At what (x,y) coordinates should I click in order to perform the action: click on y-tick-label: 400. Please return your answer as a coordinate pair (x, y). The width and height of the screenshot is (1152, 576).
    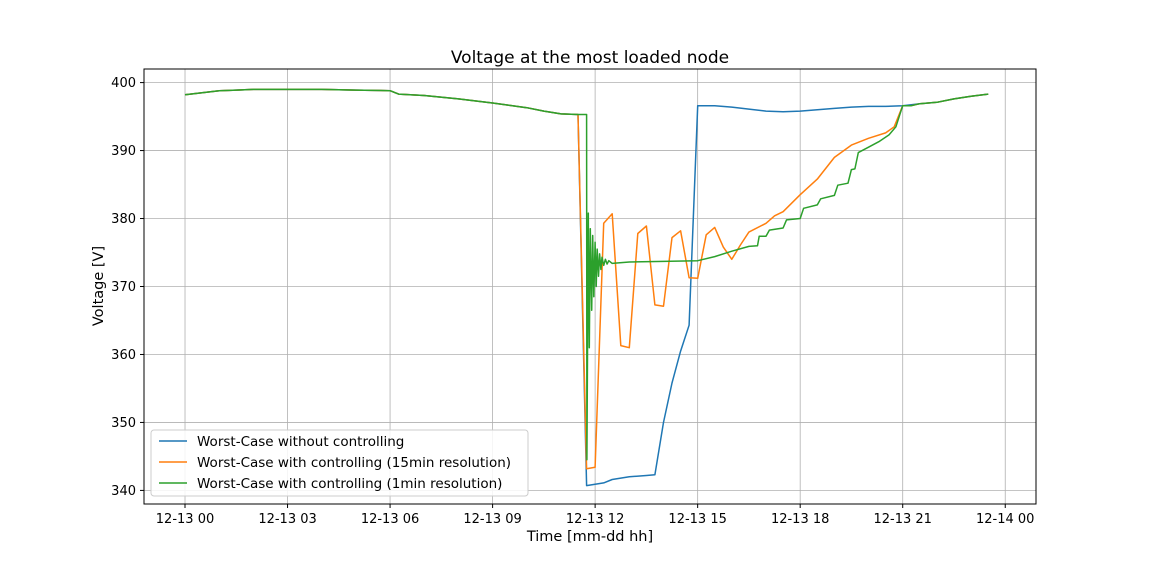
    Looking at the image, I should click on (123, 83).